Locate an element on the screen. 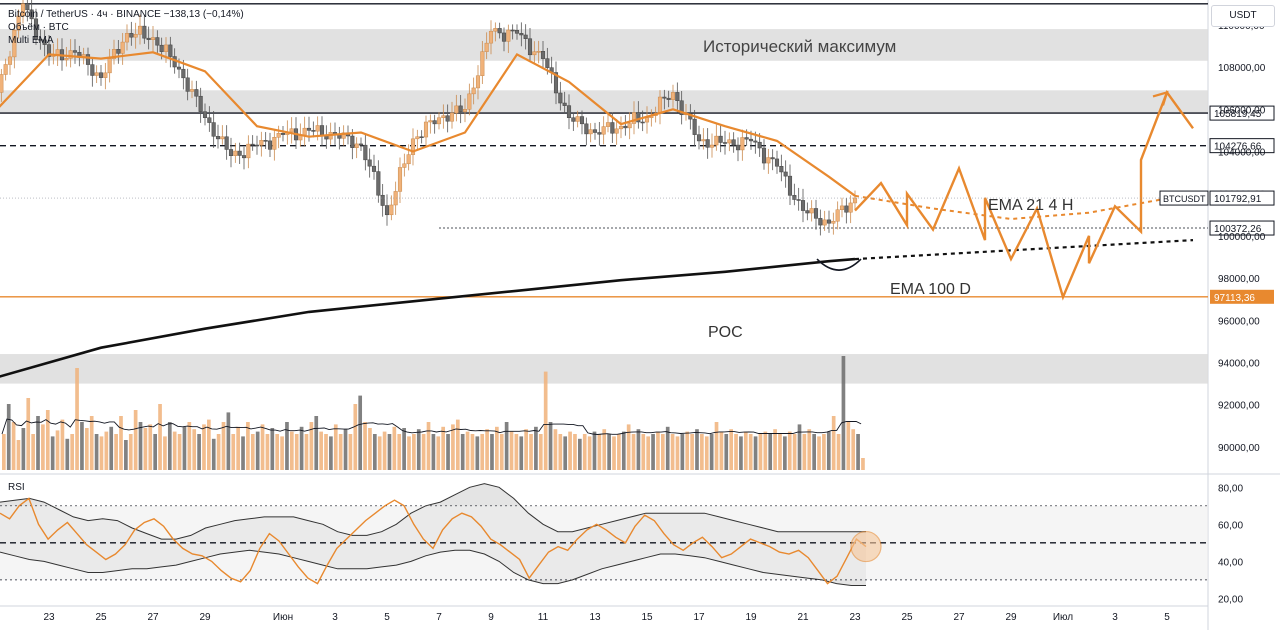 The image size is (1280, 635). time-tick-16: 25 is located at coordinates (907, 617).